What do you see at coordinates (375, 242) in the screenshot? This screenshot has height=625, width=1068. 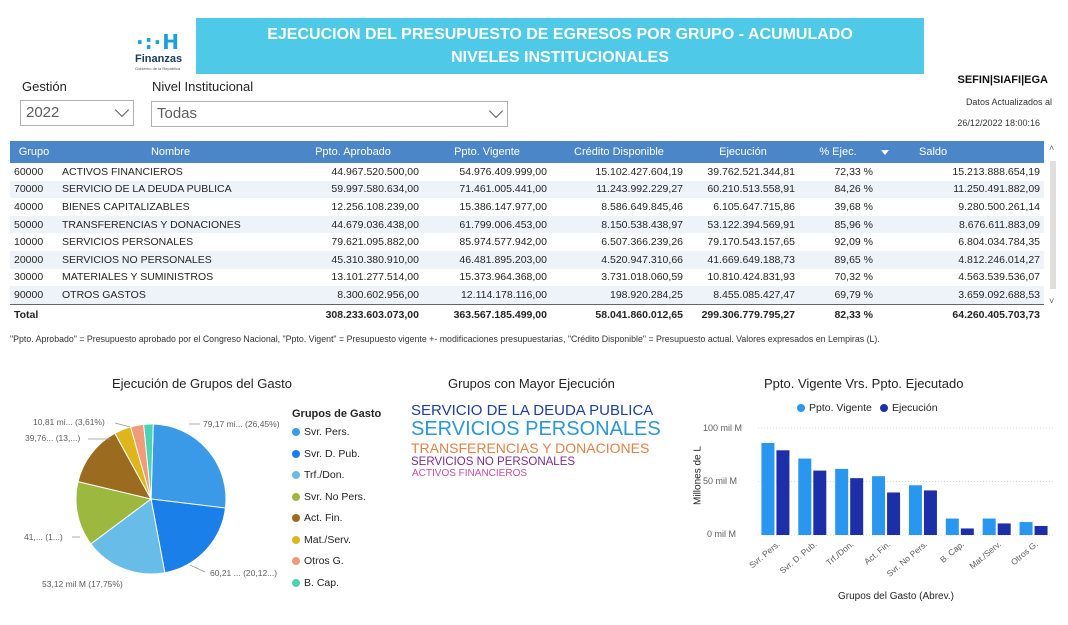 I see `cell-ppto-aprobado: 79.621.095.882,00` at bounding box center [375, 242].